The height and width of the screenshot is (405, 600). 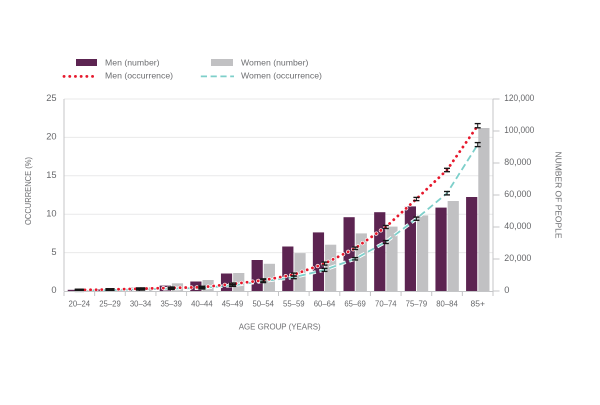 What do you see at coordinates (233, 303) in the screenshot?
I see `svg-text: 45–49` at bounding box center [233, 303].